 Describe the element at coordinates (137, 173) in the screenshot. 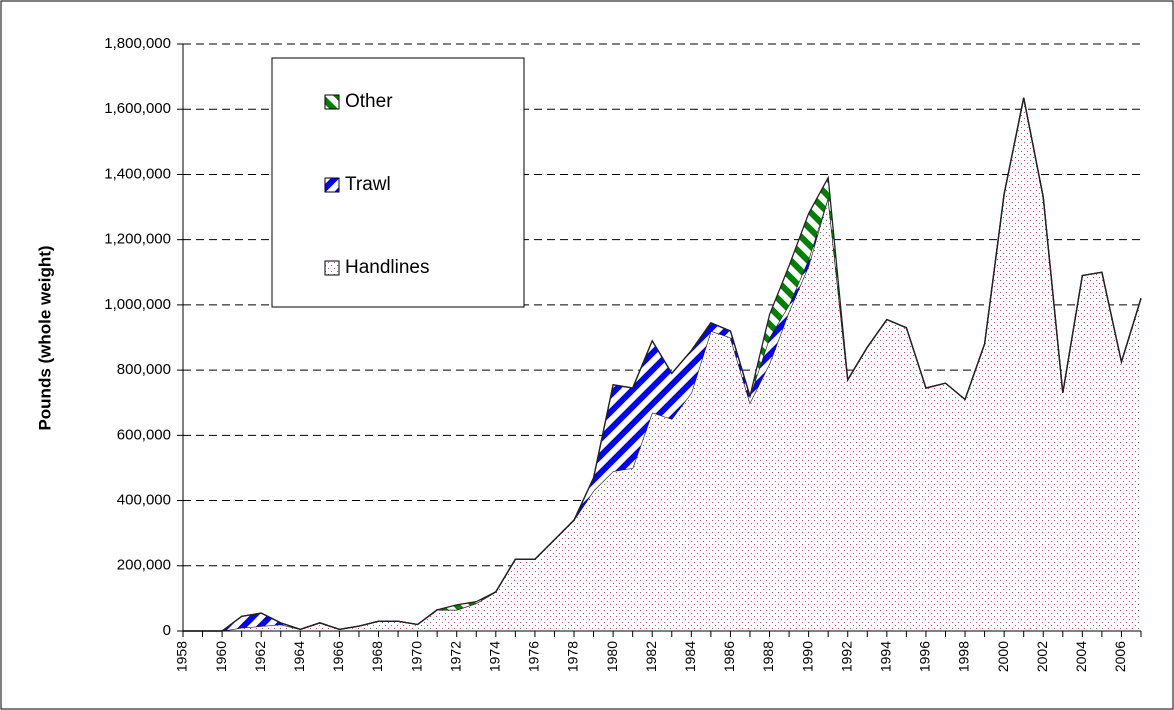

I see `y-tick-label: 1,400,000` at that location.